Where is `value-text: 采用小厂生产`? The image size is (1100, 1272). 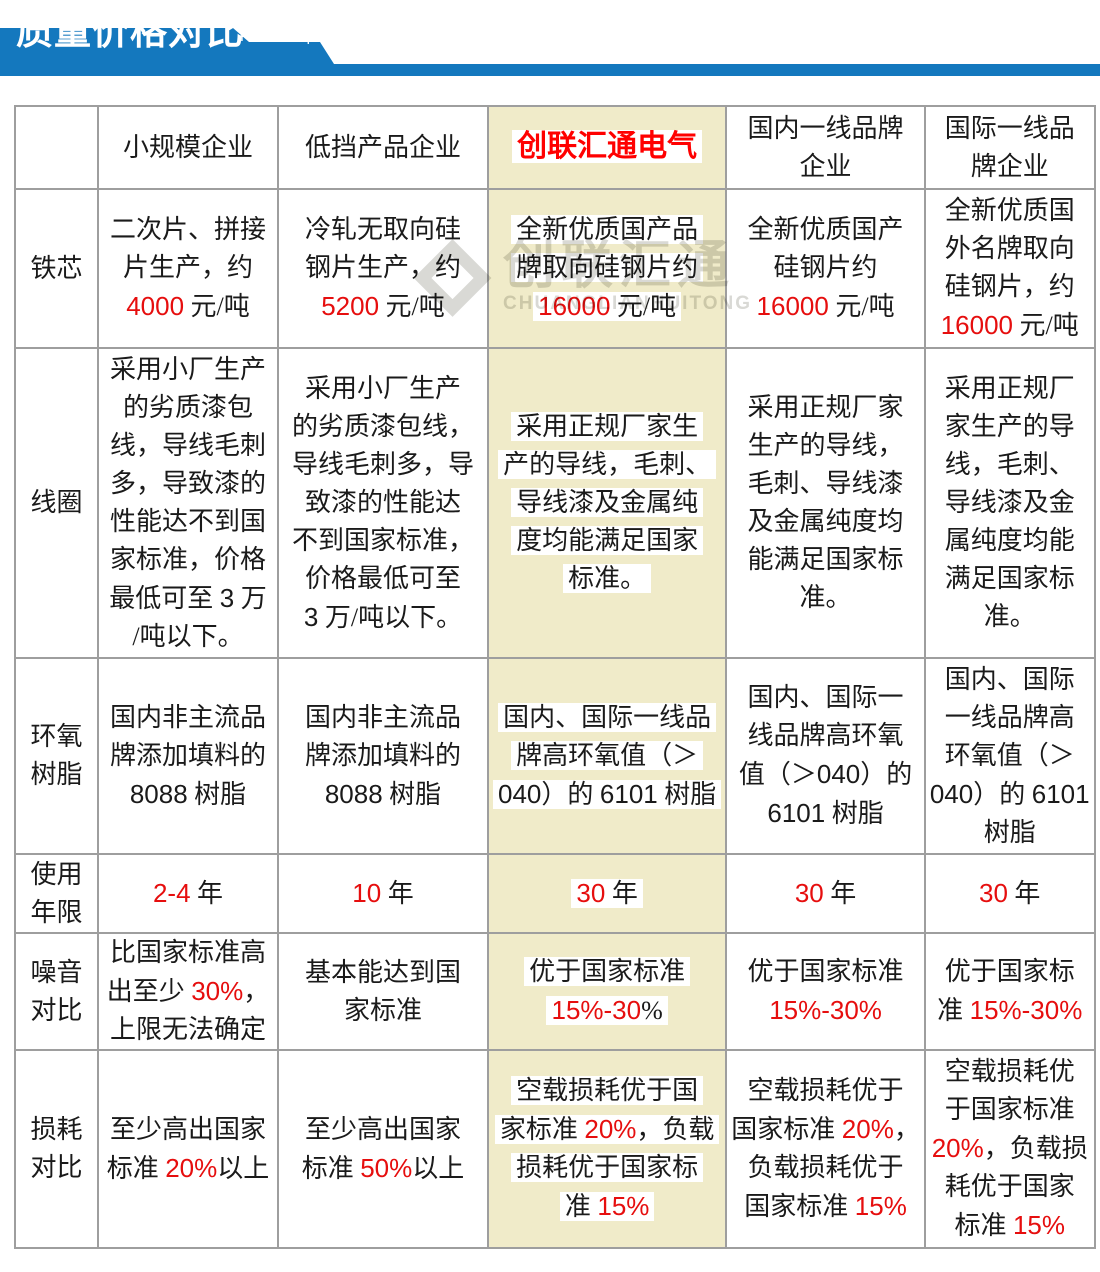
value-text: 采用小厂生产 is located at coordinates (382, 388).